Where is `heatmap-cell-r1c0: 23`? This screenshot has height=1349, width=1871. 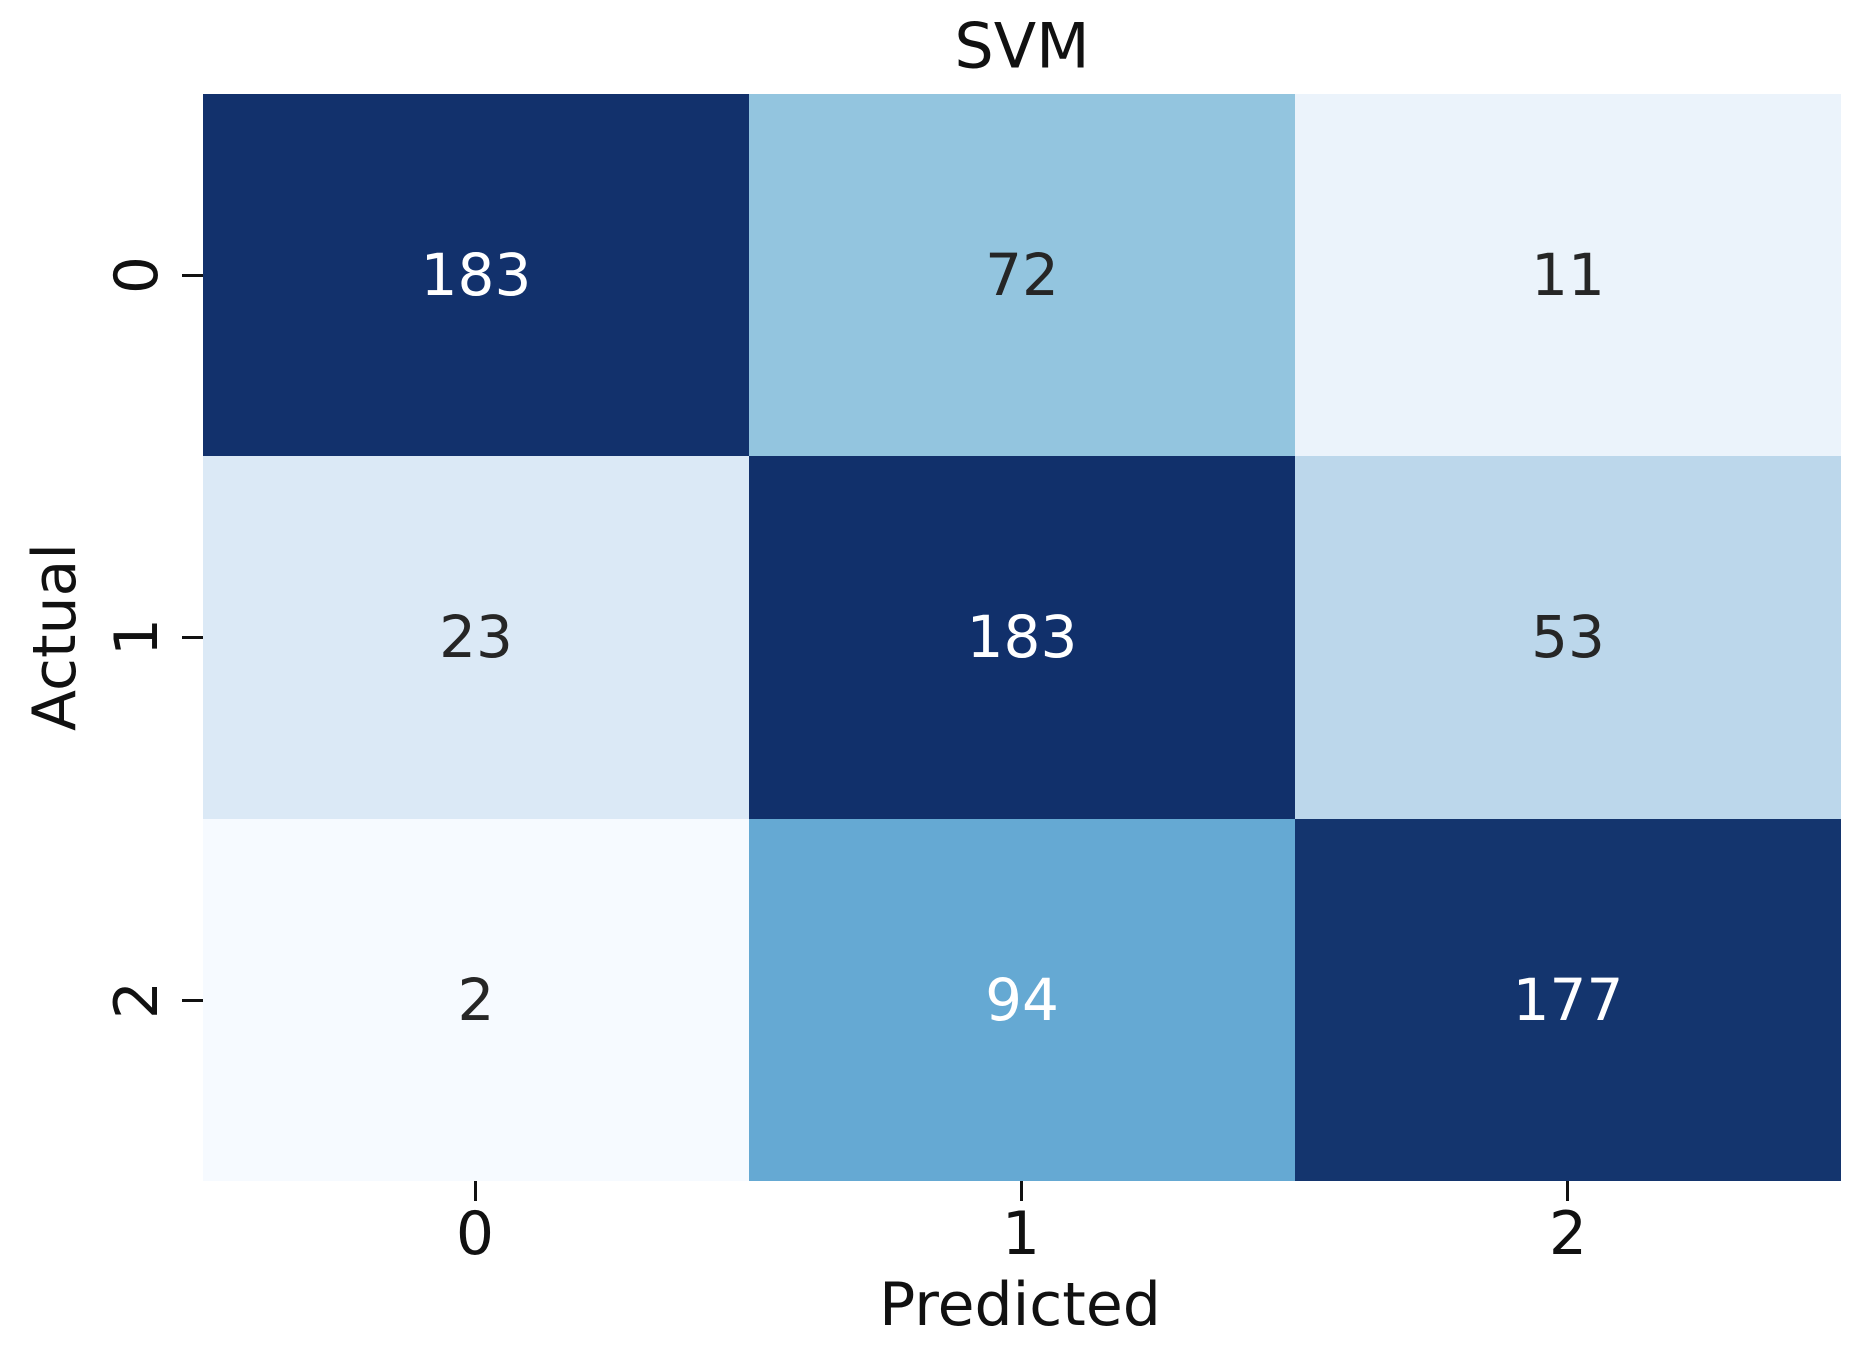 heatmap-cell-r1c0: 23 is located at coordinates (476, 637).